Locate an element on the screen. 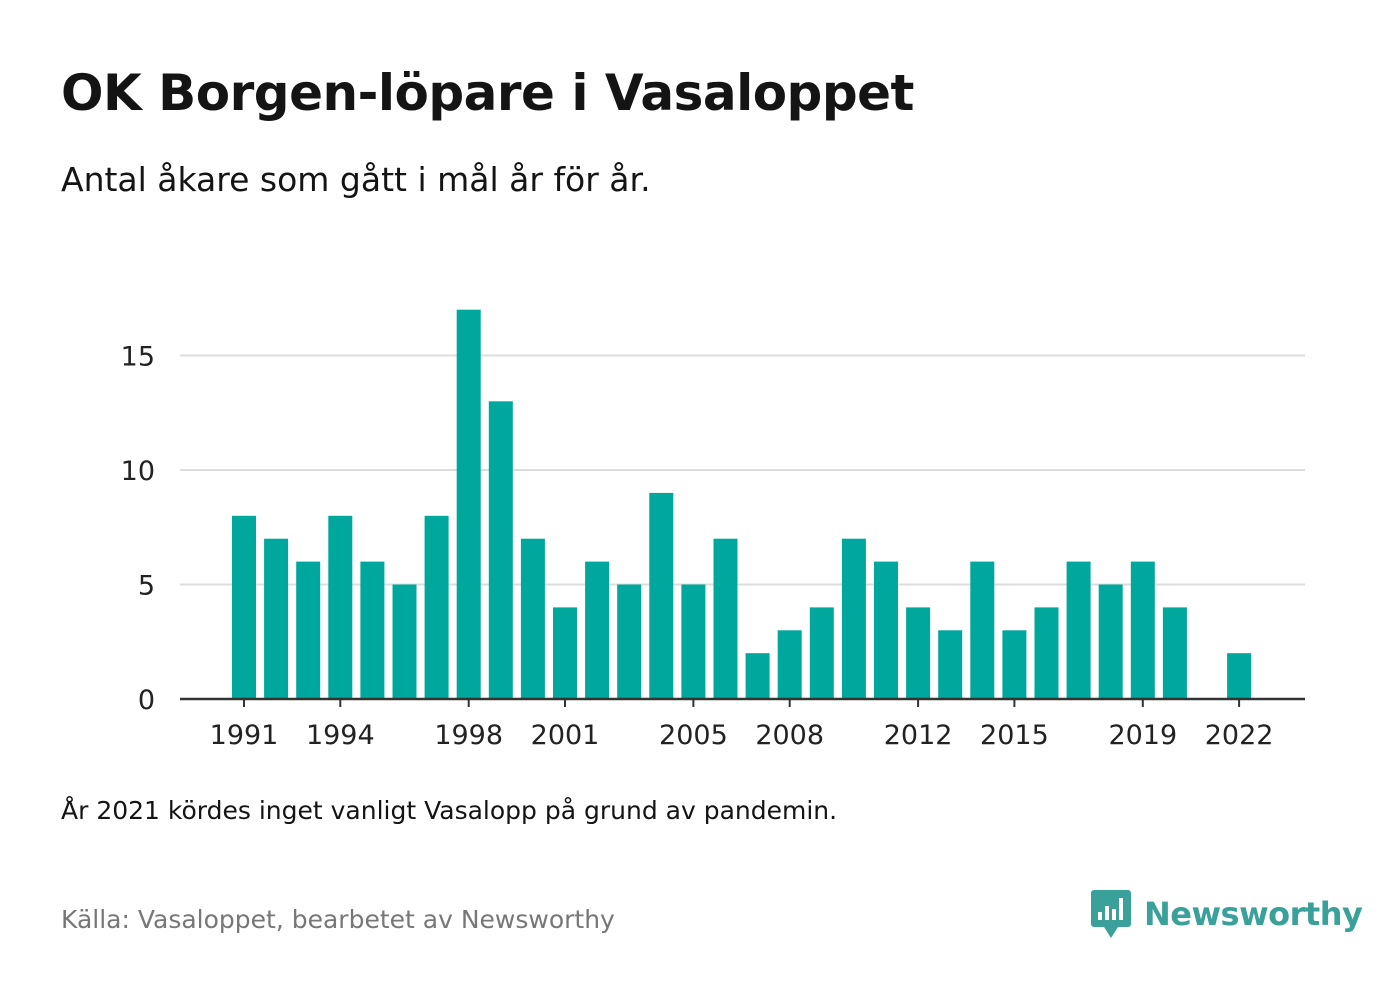  bar-2015 is located at coordinates (1014, 664).